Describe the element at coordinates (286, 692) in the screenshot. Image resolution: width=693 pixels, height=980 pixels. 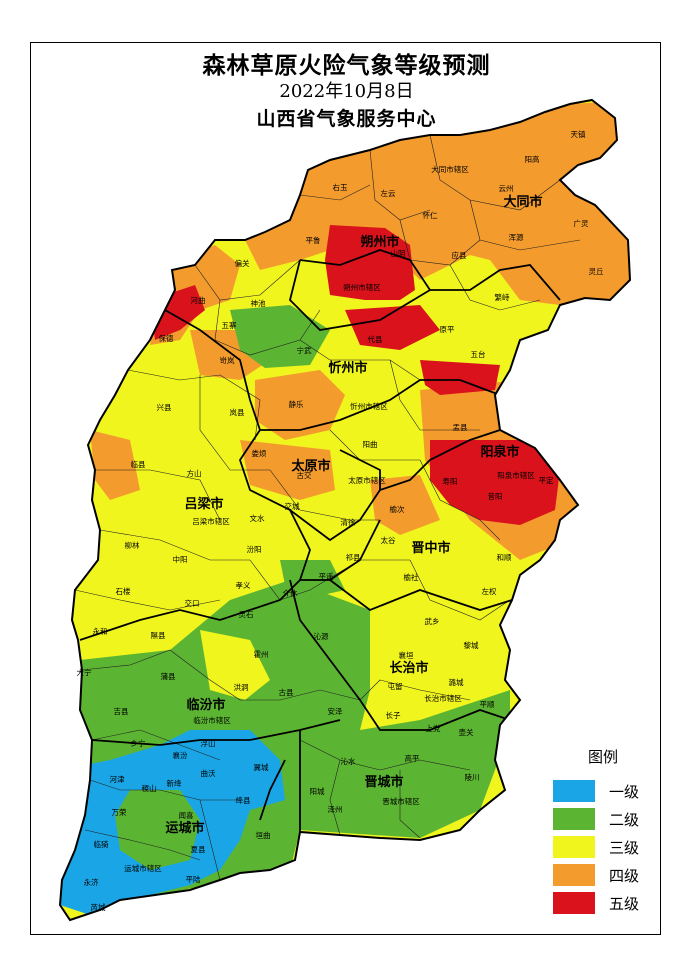
I see `county-label: 古县` at that location.